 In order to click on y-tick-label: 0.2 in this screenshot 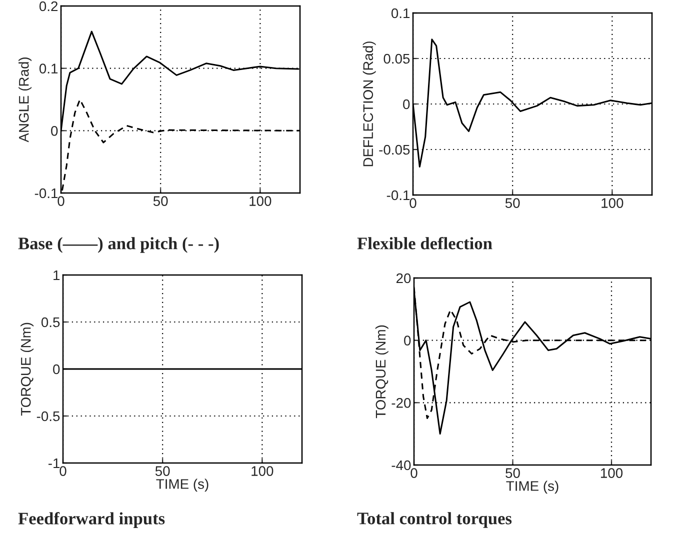, I will do `click(48, 6)`.